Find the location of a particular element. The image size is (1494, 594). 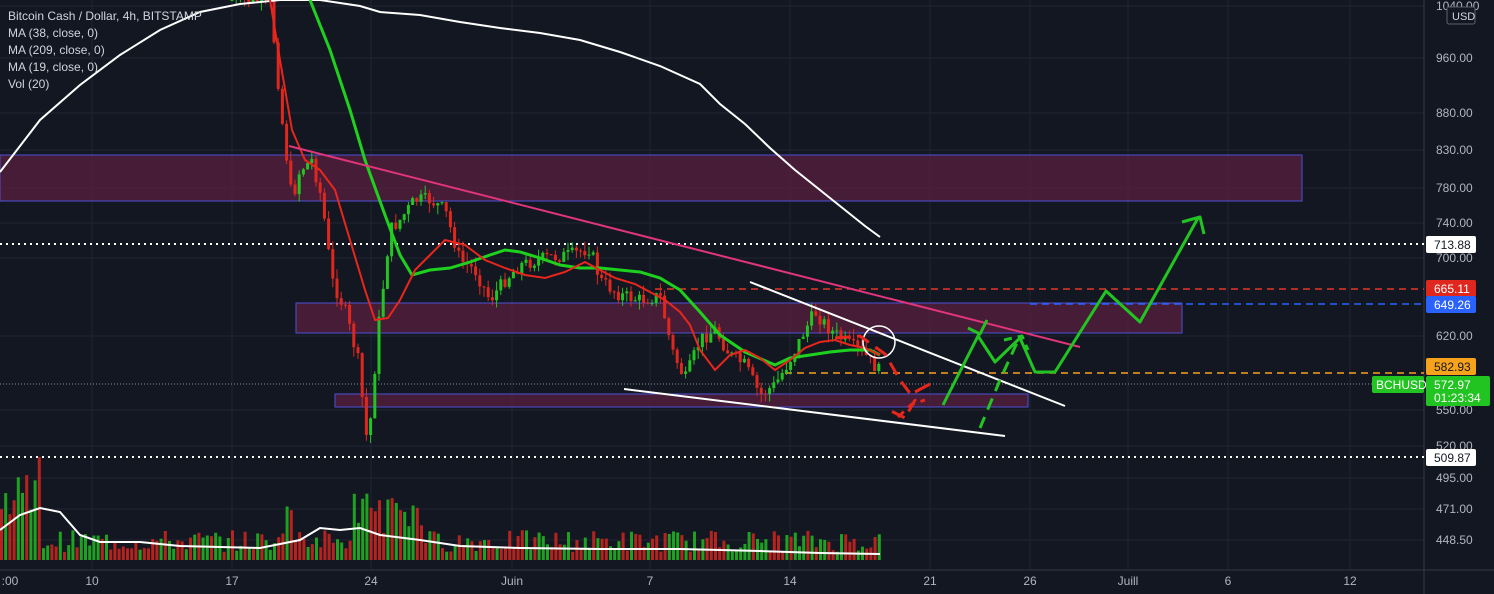

legend-ma209: MA (209, close, 0) is located at coordinates (56, 50).